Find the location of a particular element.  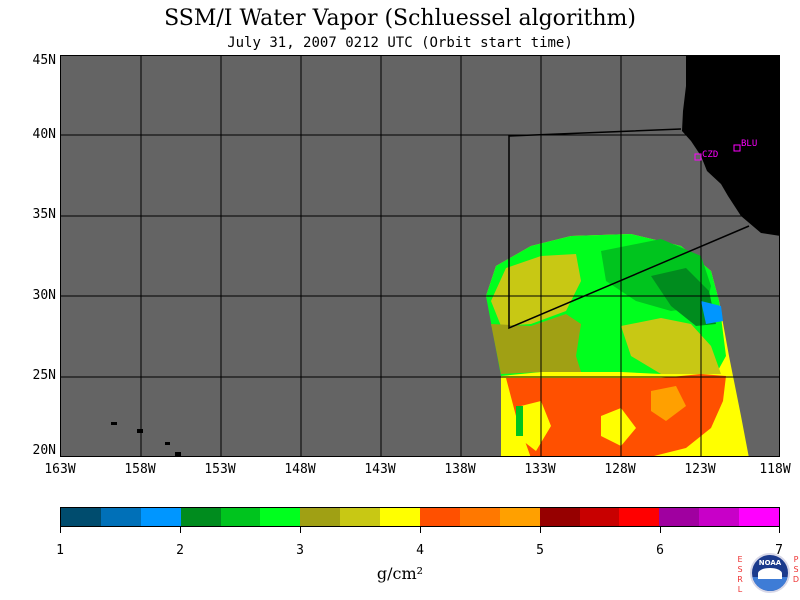

colorbar-label-5: 5 is located at coordinates (540, 550).